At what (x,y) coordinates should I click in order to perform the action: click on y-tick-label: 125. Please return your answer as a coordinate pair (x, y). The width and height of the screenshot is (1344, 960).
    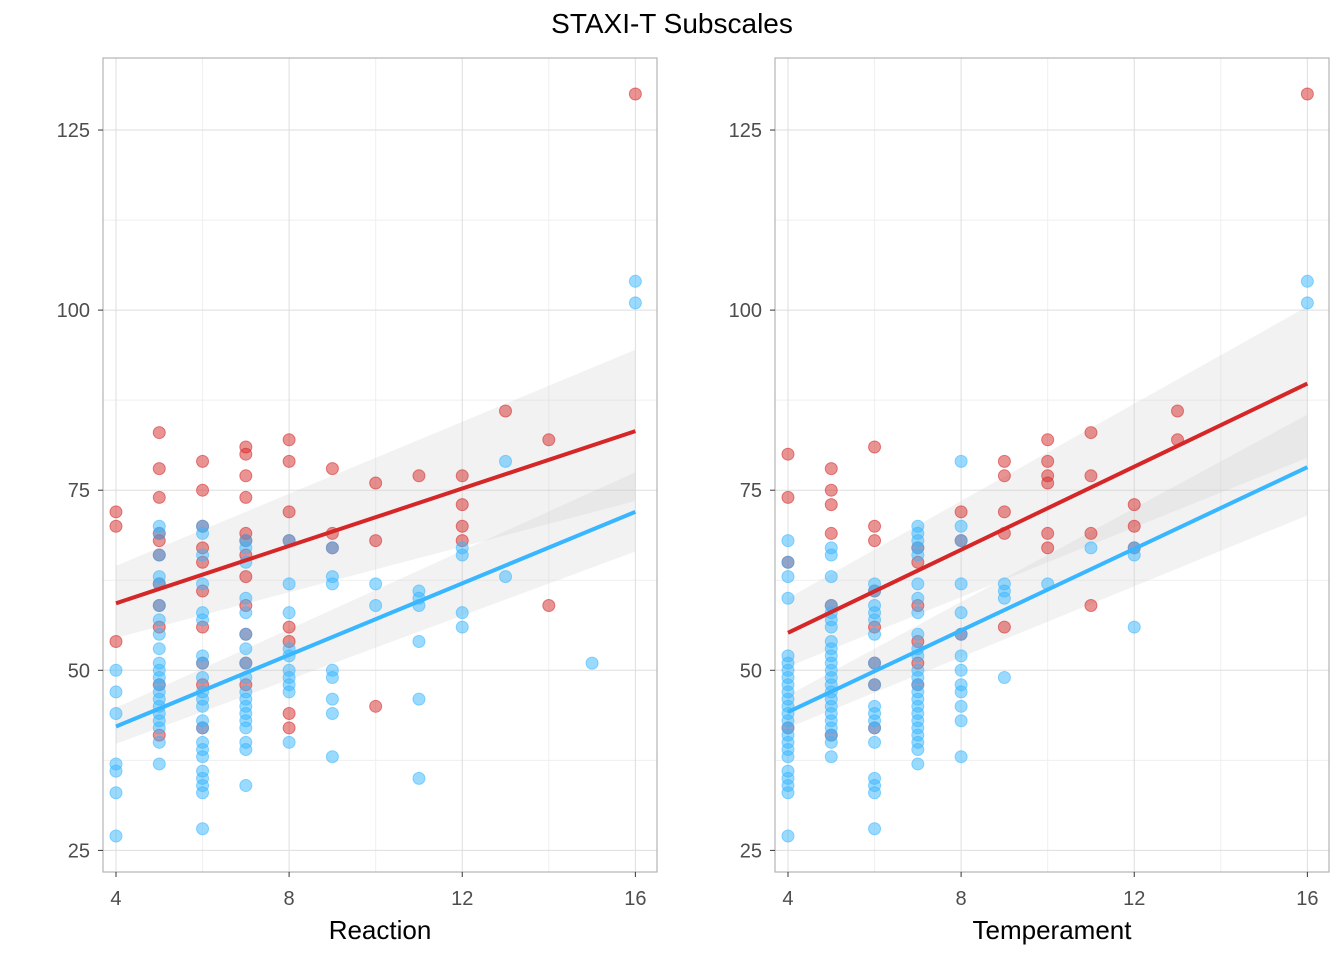
    Looking at the image, I should click on (73, 131).